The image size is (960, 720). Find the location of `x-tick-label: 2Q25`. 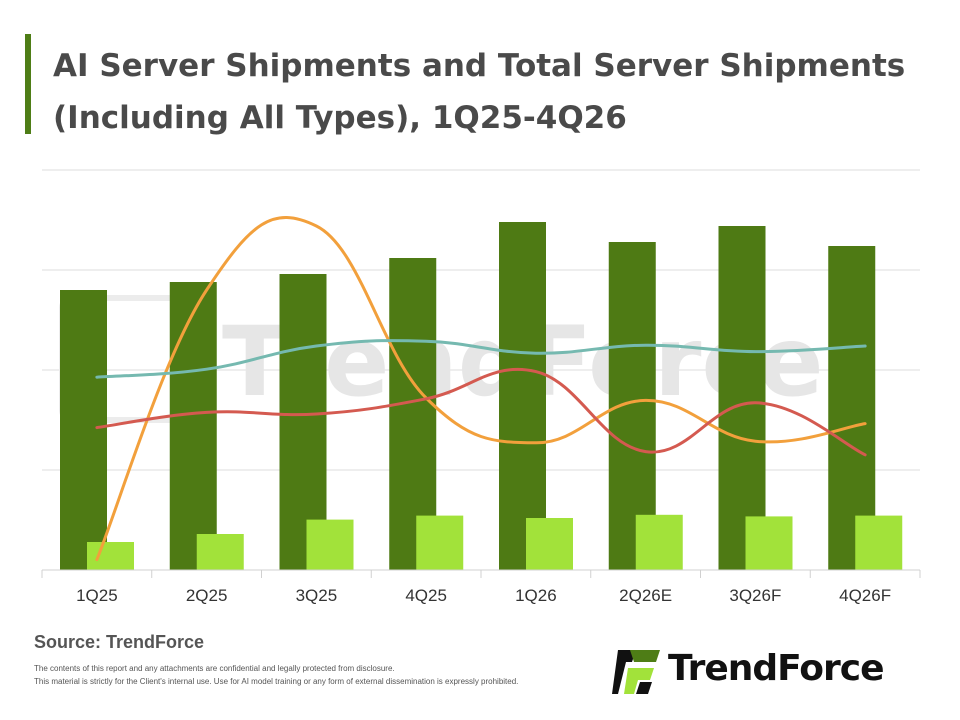

x-tick-label: 2Q25 is located at coordinates (207, 595).